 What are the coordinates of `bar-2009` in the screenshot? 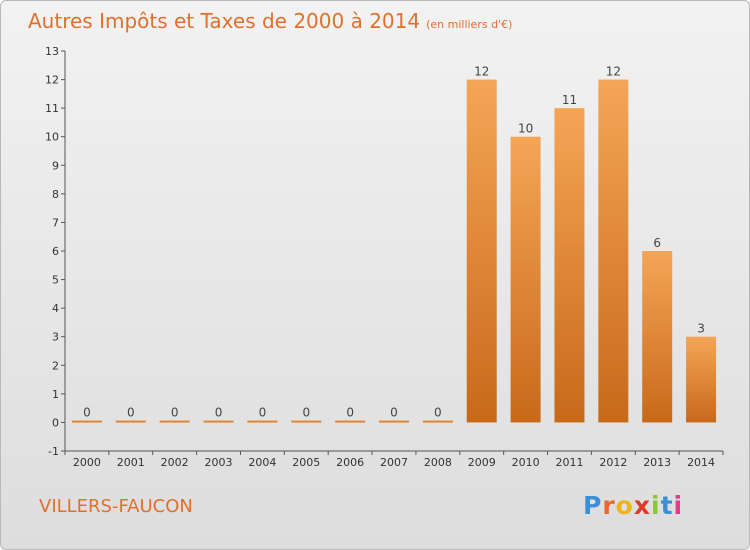 It's located at (481, 251).